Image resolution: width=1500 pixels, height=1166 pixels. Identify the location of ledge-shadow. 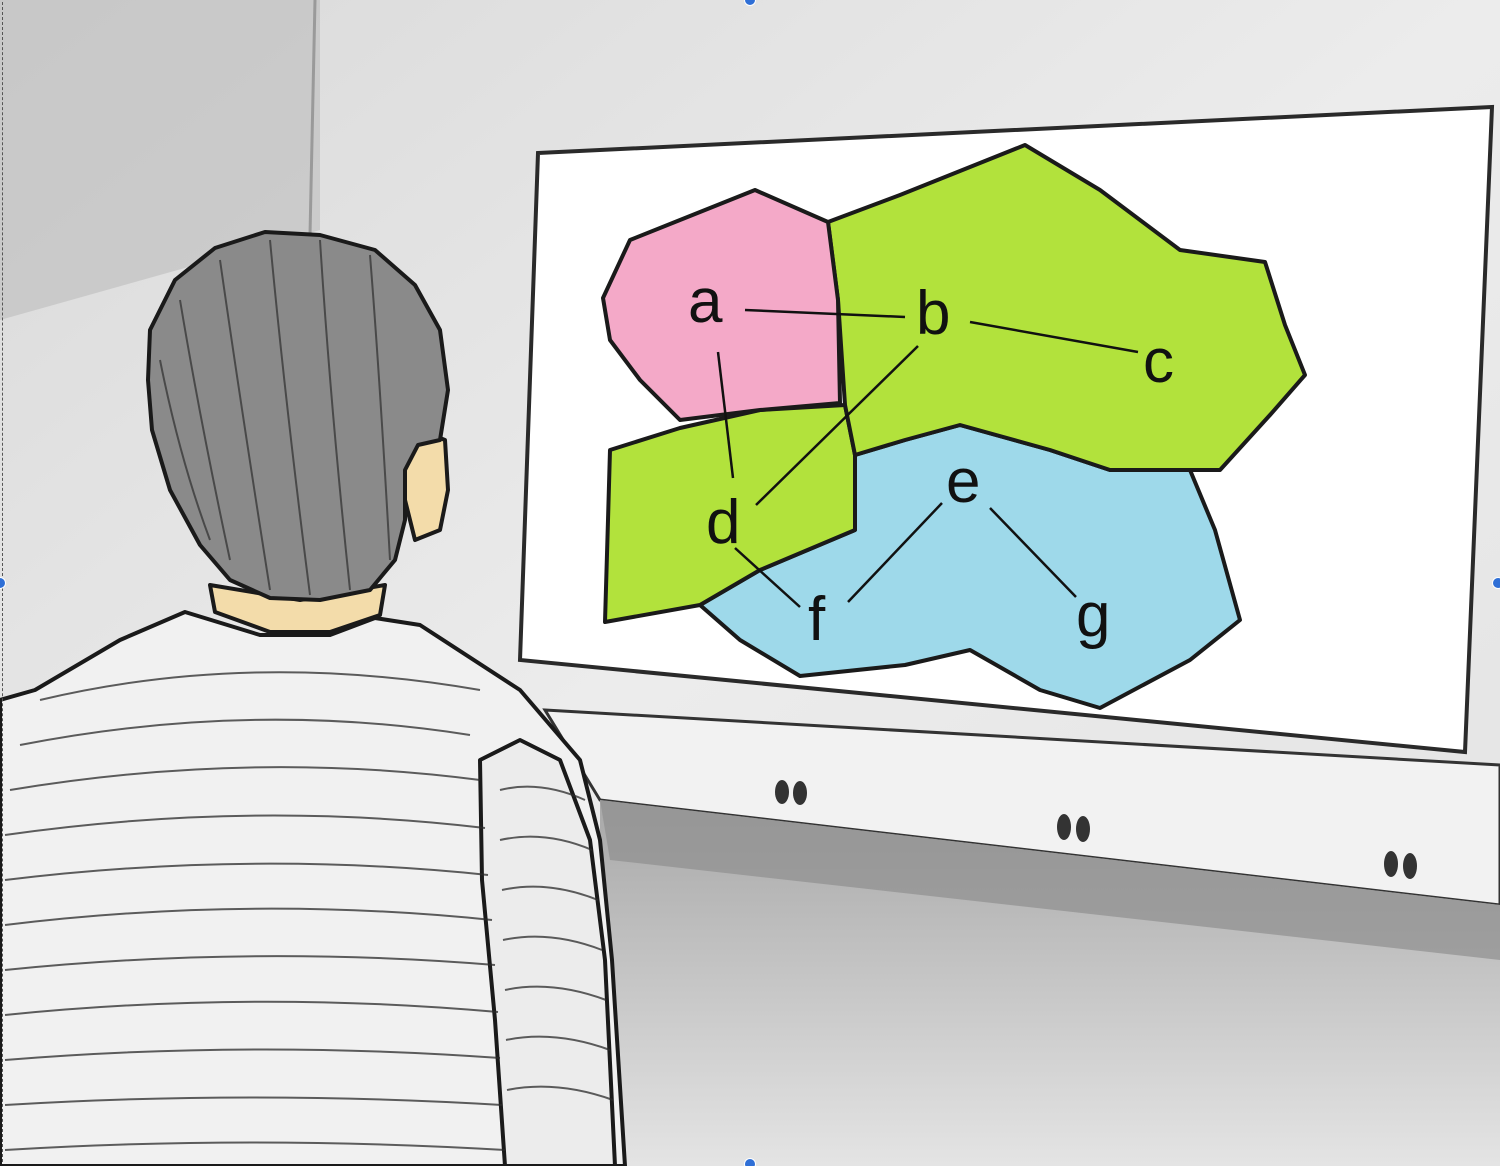
(1050, 880).